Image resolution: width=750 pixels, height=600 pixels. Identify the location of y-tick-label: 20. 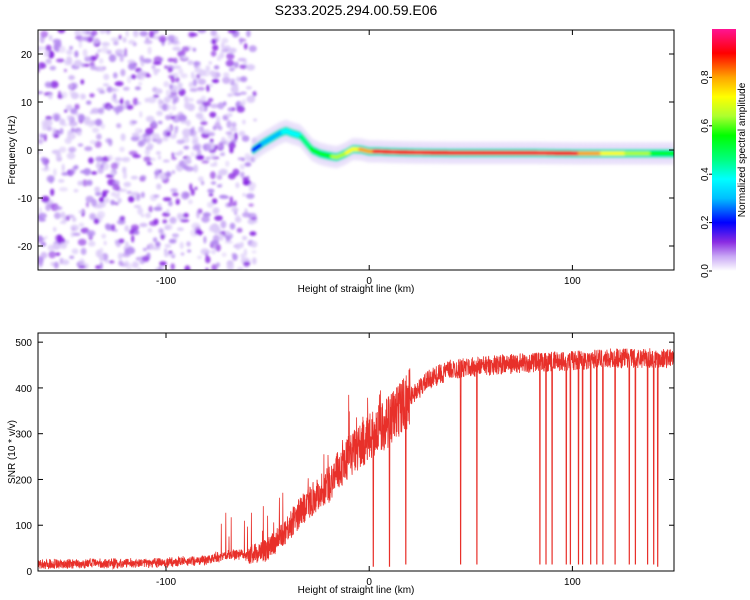
(27, 55).